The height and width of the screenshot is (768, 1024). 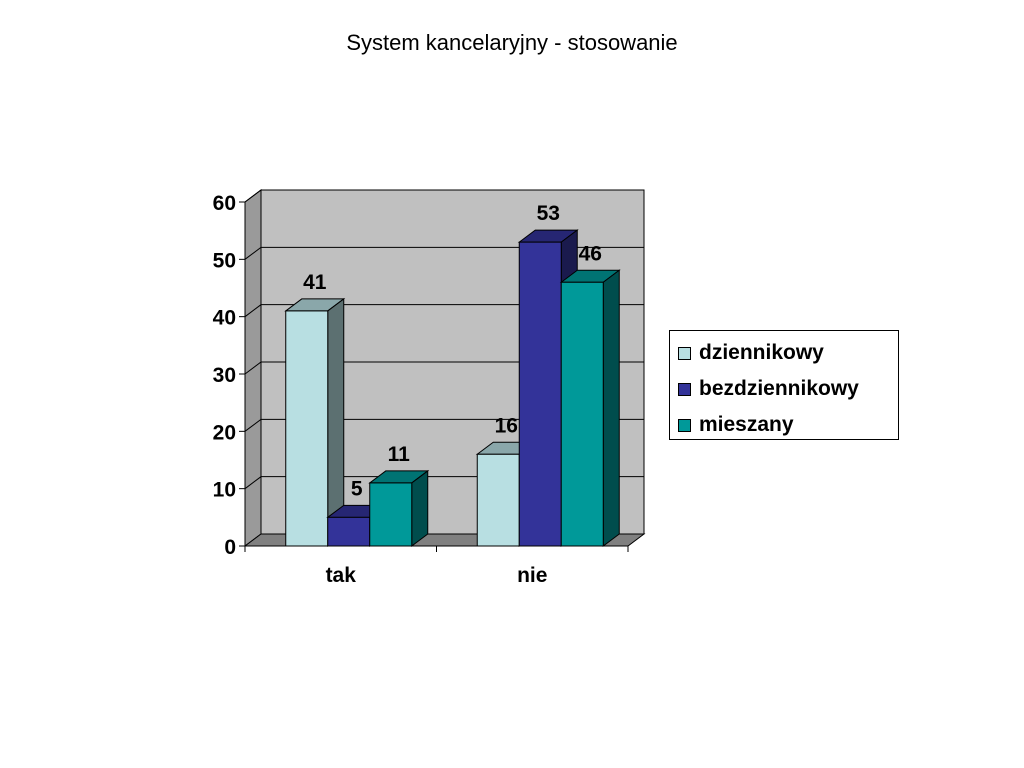 I want to click on data-label: 46, so click(x=590, y=253).